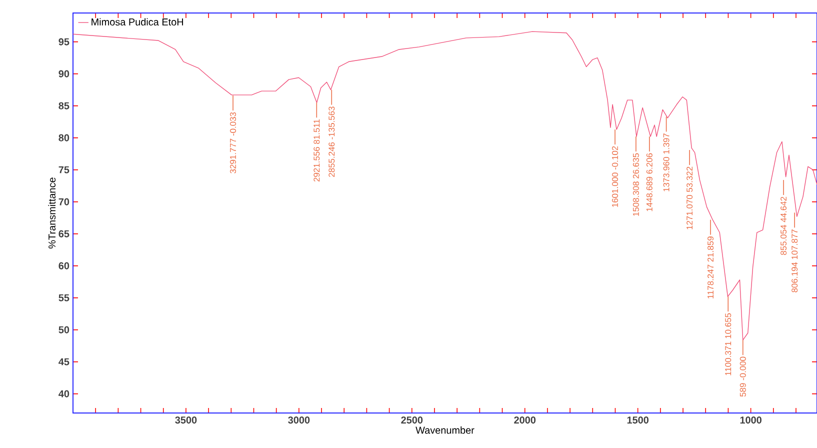 The image size is (817, 448). Describe the element at coordinates (64, 266) in the screenshot. I see `y-tick-label: 60` at that location.